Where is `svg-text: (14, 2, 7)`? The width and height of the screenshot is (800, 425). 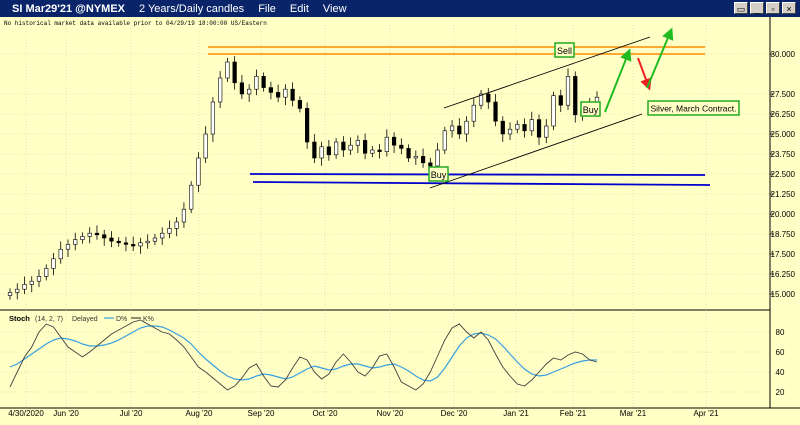 svg-text: (14, 2, 7) is located at coordinates (49, 319).